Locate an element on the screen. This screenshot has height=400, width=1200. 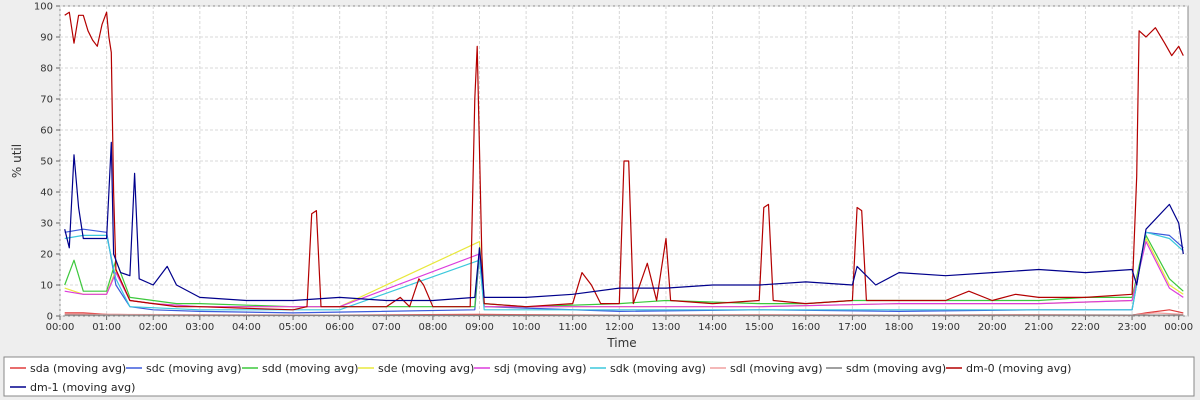
x-tick-label: 15:00 is located at coordinates (759, 327).